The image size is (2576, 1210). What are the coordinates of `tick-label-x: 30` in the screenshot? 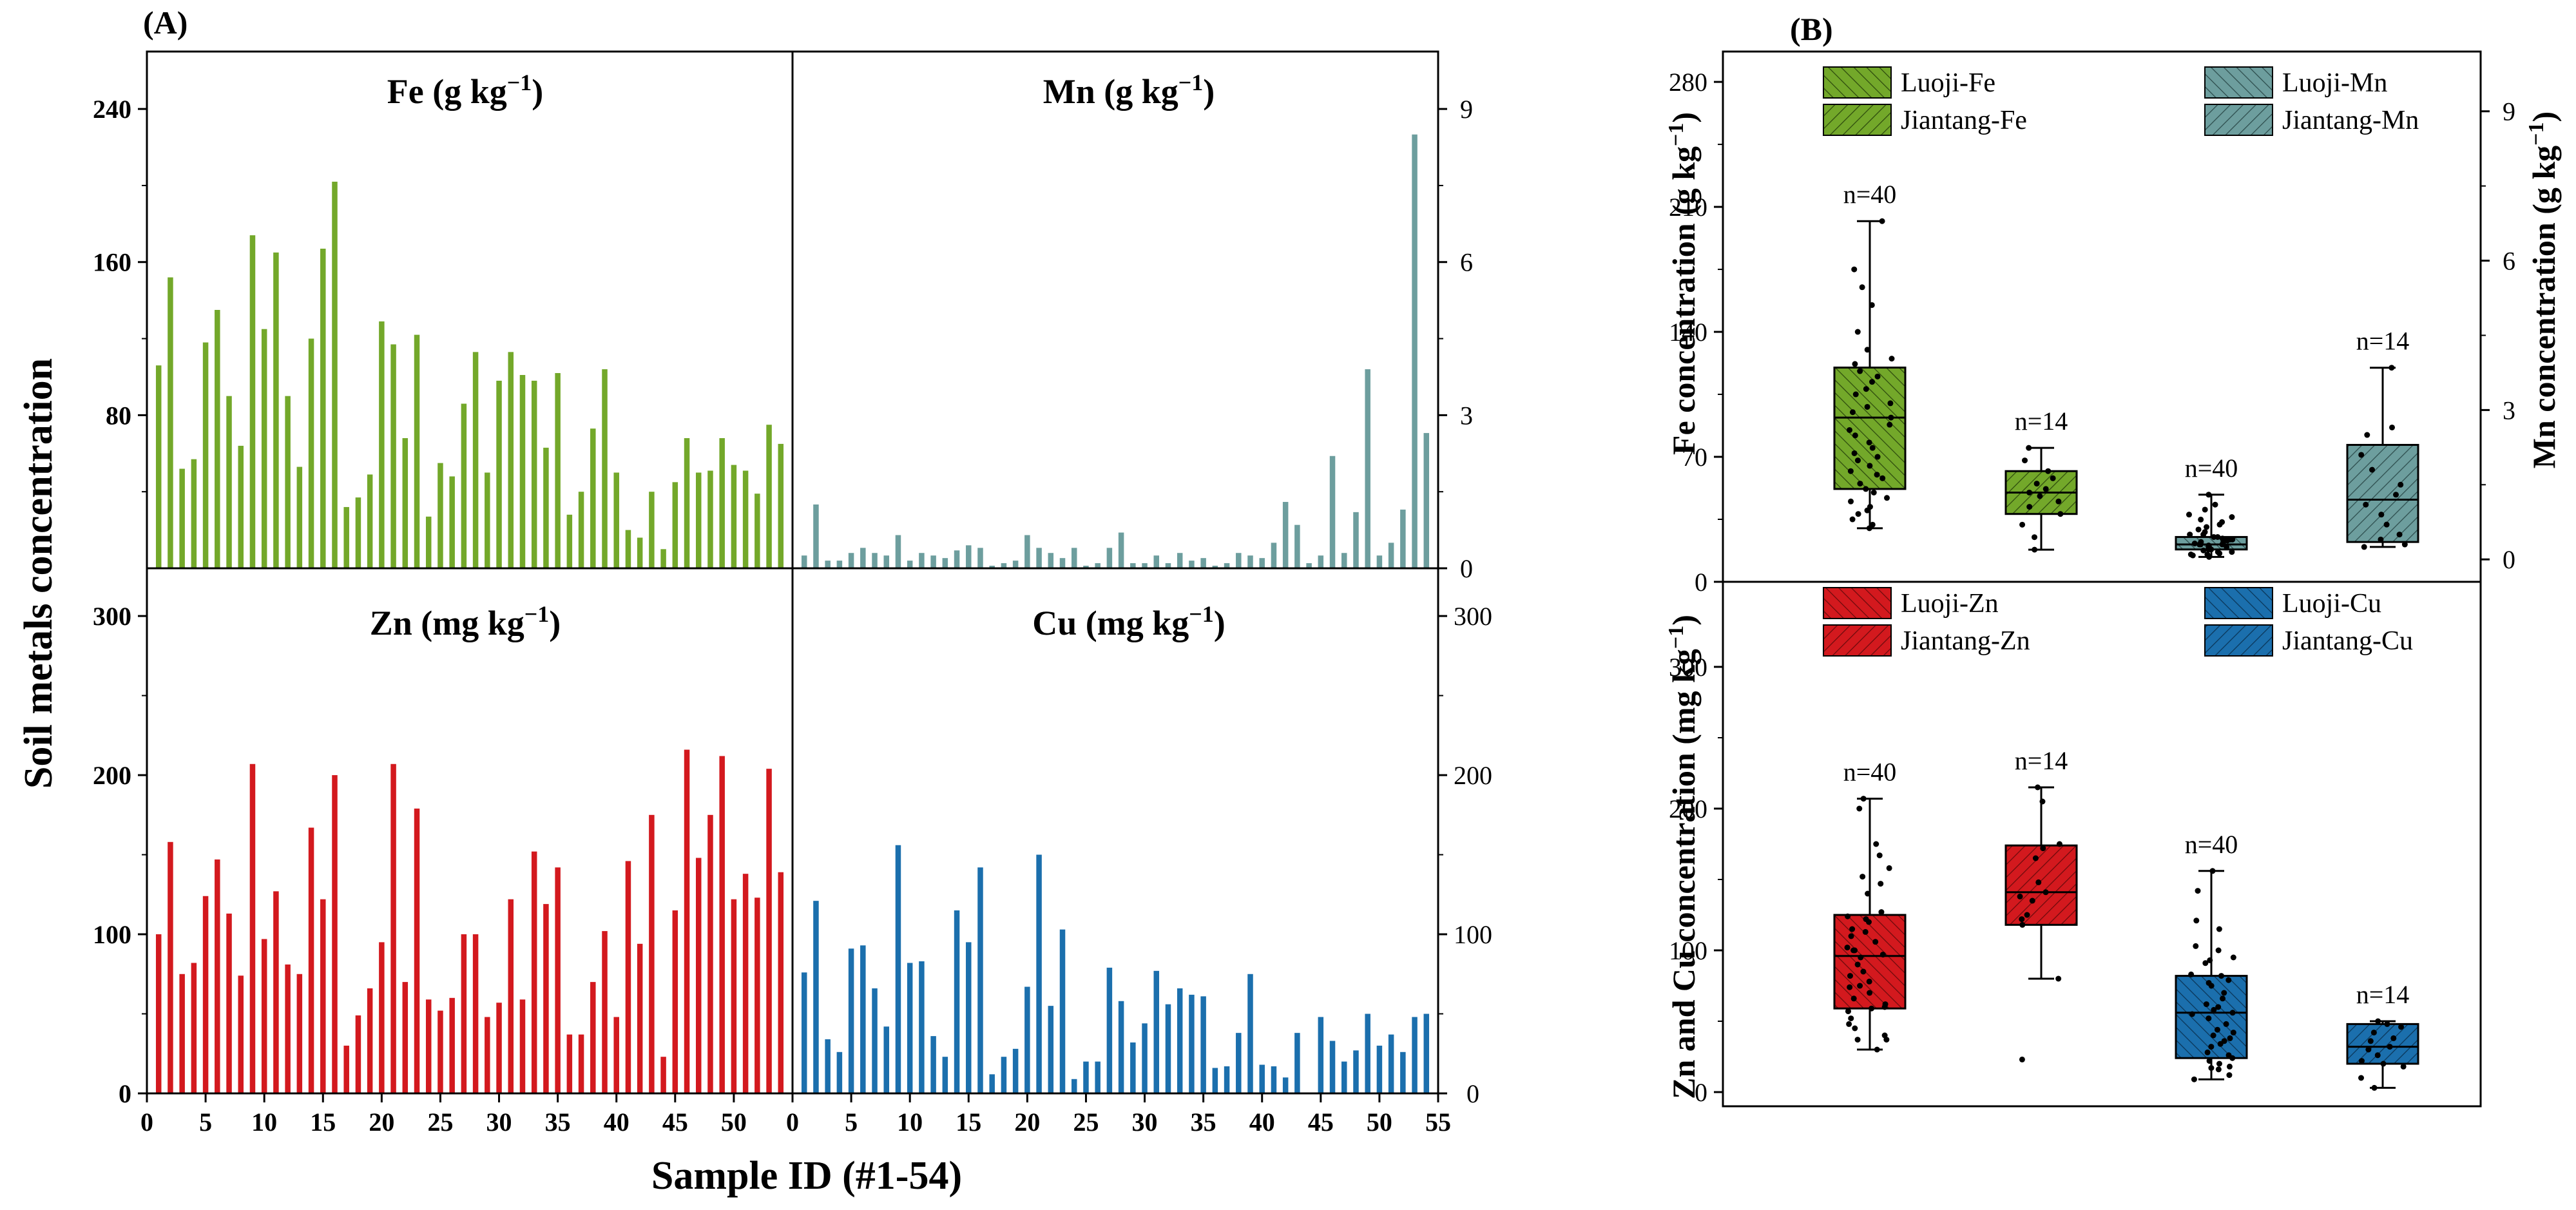 It's located at (499, 1122).